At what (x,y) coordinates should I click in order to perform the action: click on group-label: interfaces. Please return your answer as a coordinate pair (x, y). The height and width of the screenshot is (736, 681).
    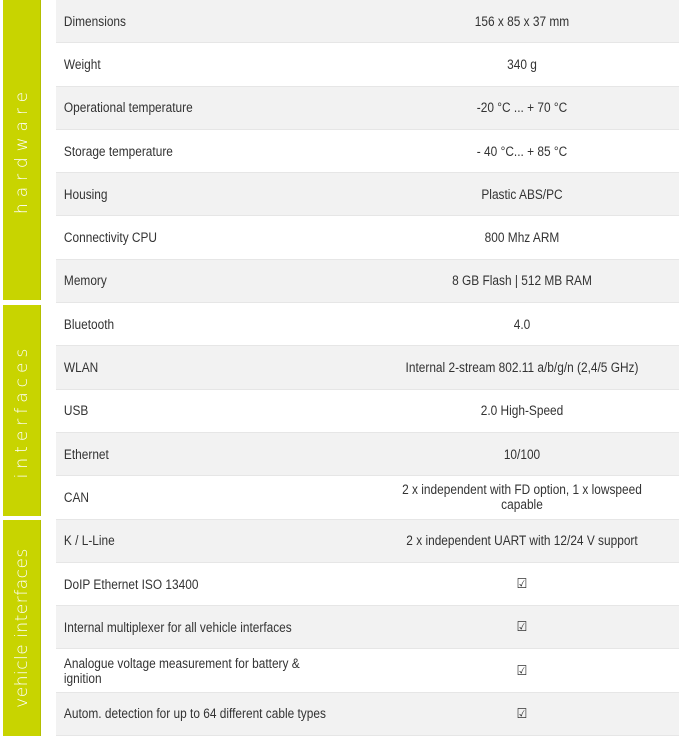
    Looking at the image, I should click on (21, 410).